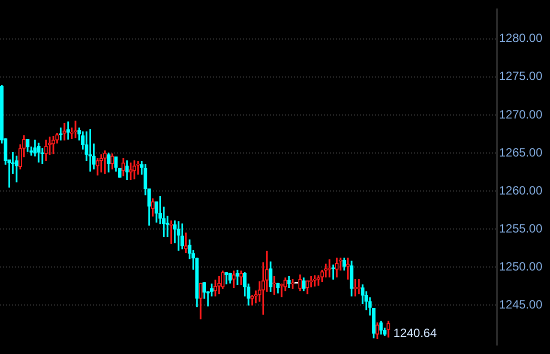 The image size is (550, 354). I want to click on y-tick-label: 1280.00, so click(521, 38).